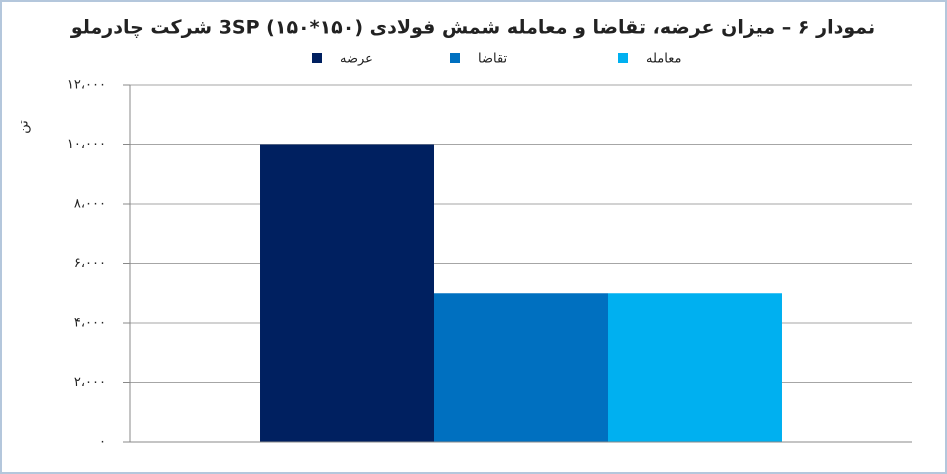  Describe the element at coordinates (90, 323) in the screenshot. I see `y-tick-label: ۴،۰۰۰` at that location.